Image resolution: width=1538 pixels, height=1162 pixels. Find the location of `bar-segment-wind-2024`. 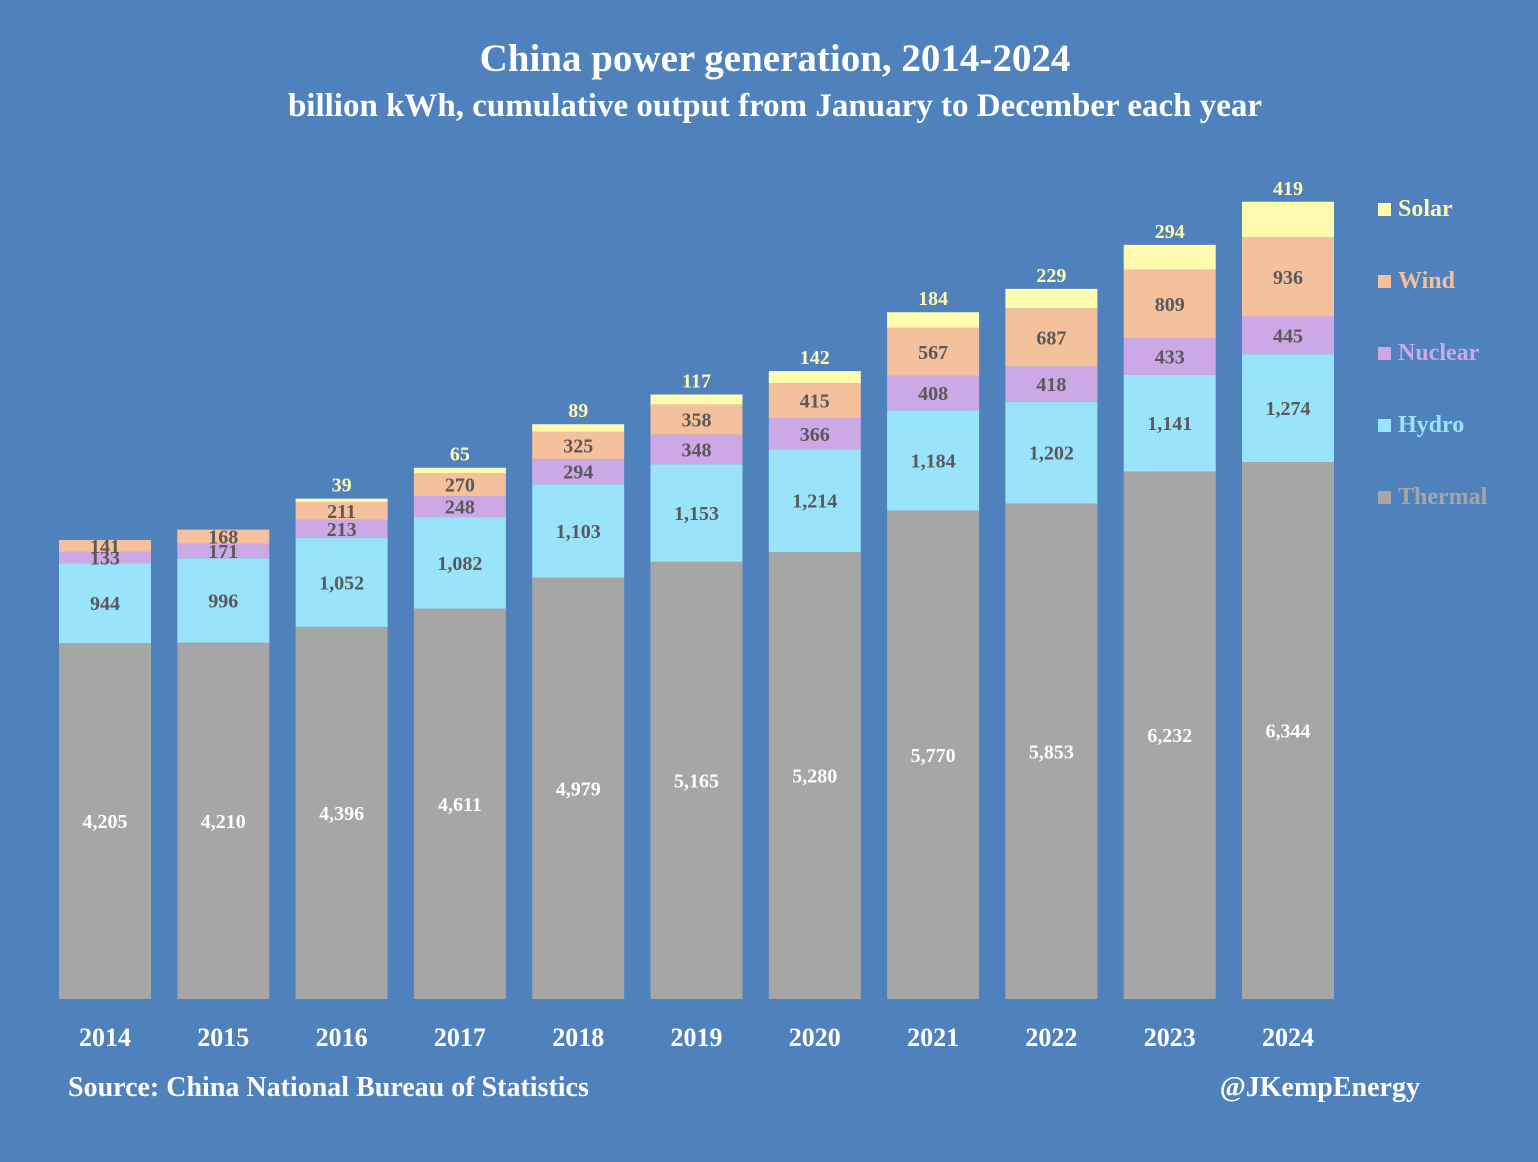

bar-segment-wind-2024 is located at coordinates (1288, 277).